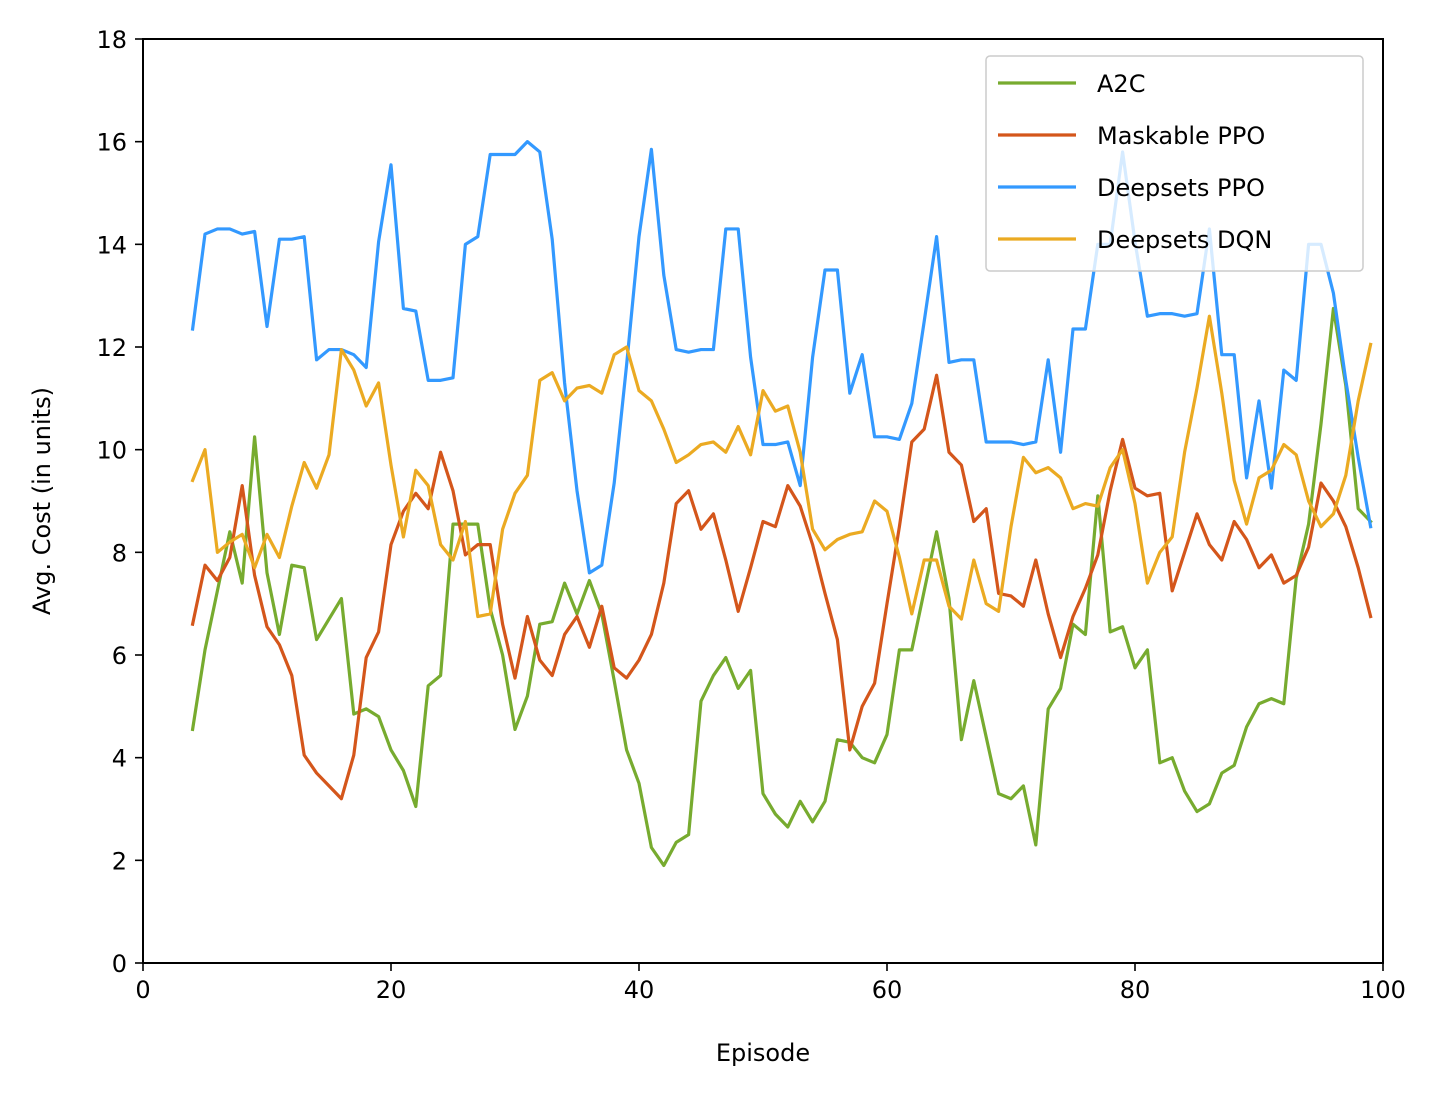 The image size is (1439, 1093). What do you see at coordinates (763, 1053) in the screenshot?
I see `x-axis-title: Episode` at bounding box center [763, 1053].